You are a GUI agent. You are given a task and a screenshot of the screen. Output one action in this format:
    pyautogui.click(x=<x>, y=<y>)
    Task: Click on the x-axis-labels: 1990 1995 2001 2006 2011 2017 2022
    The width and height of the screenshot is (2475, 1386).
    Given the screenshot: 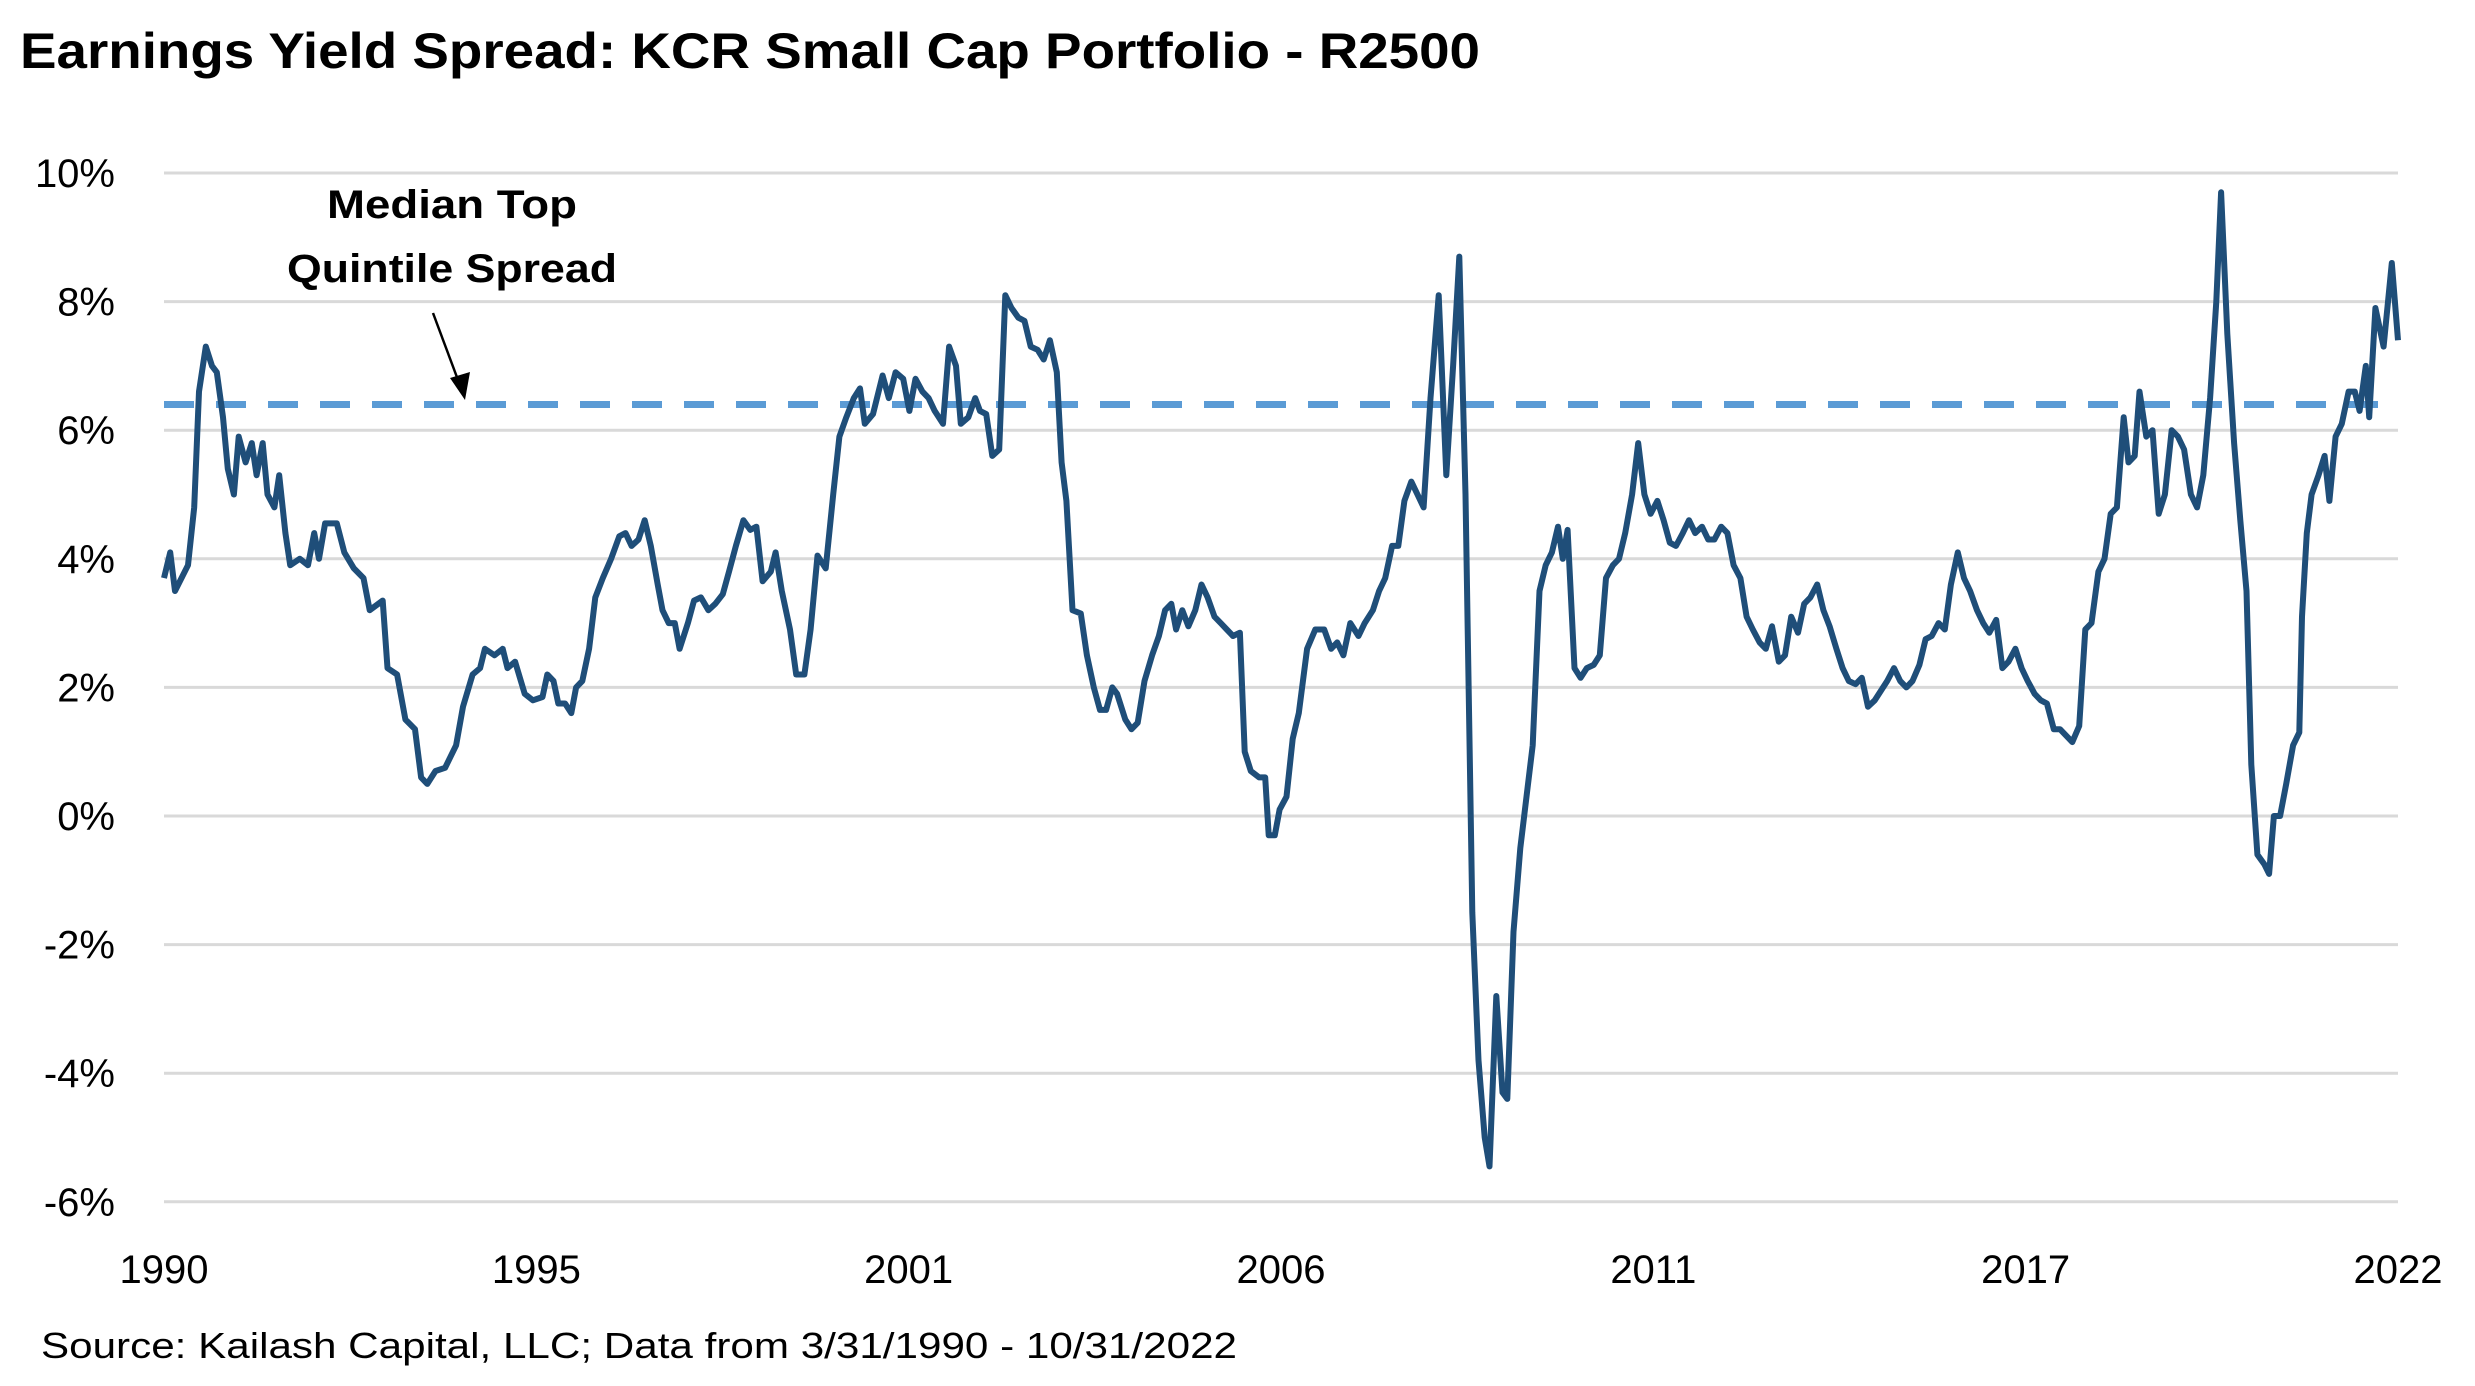 What is the action you would take?
    pyautogui.click(x=1281, y=1270)
    